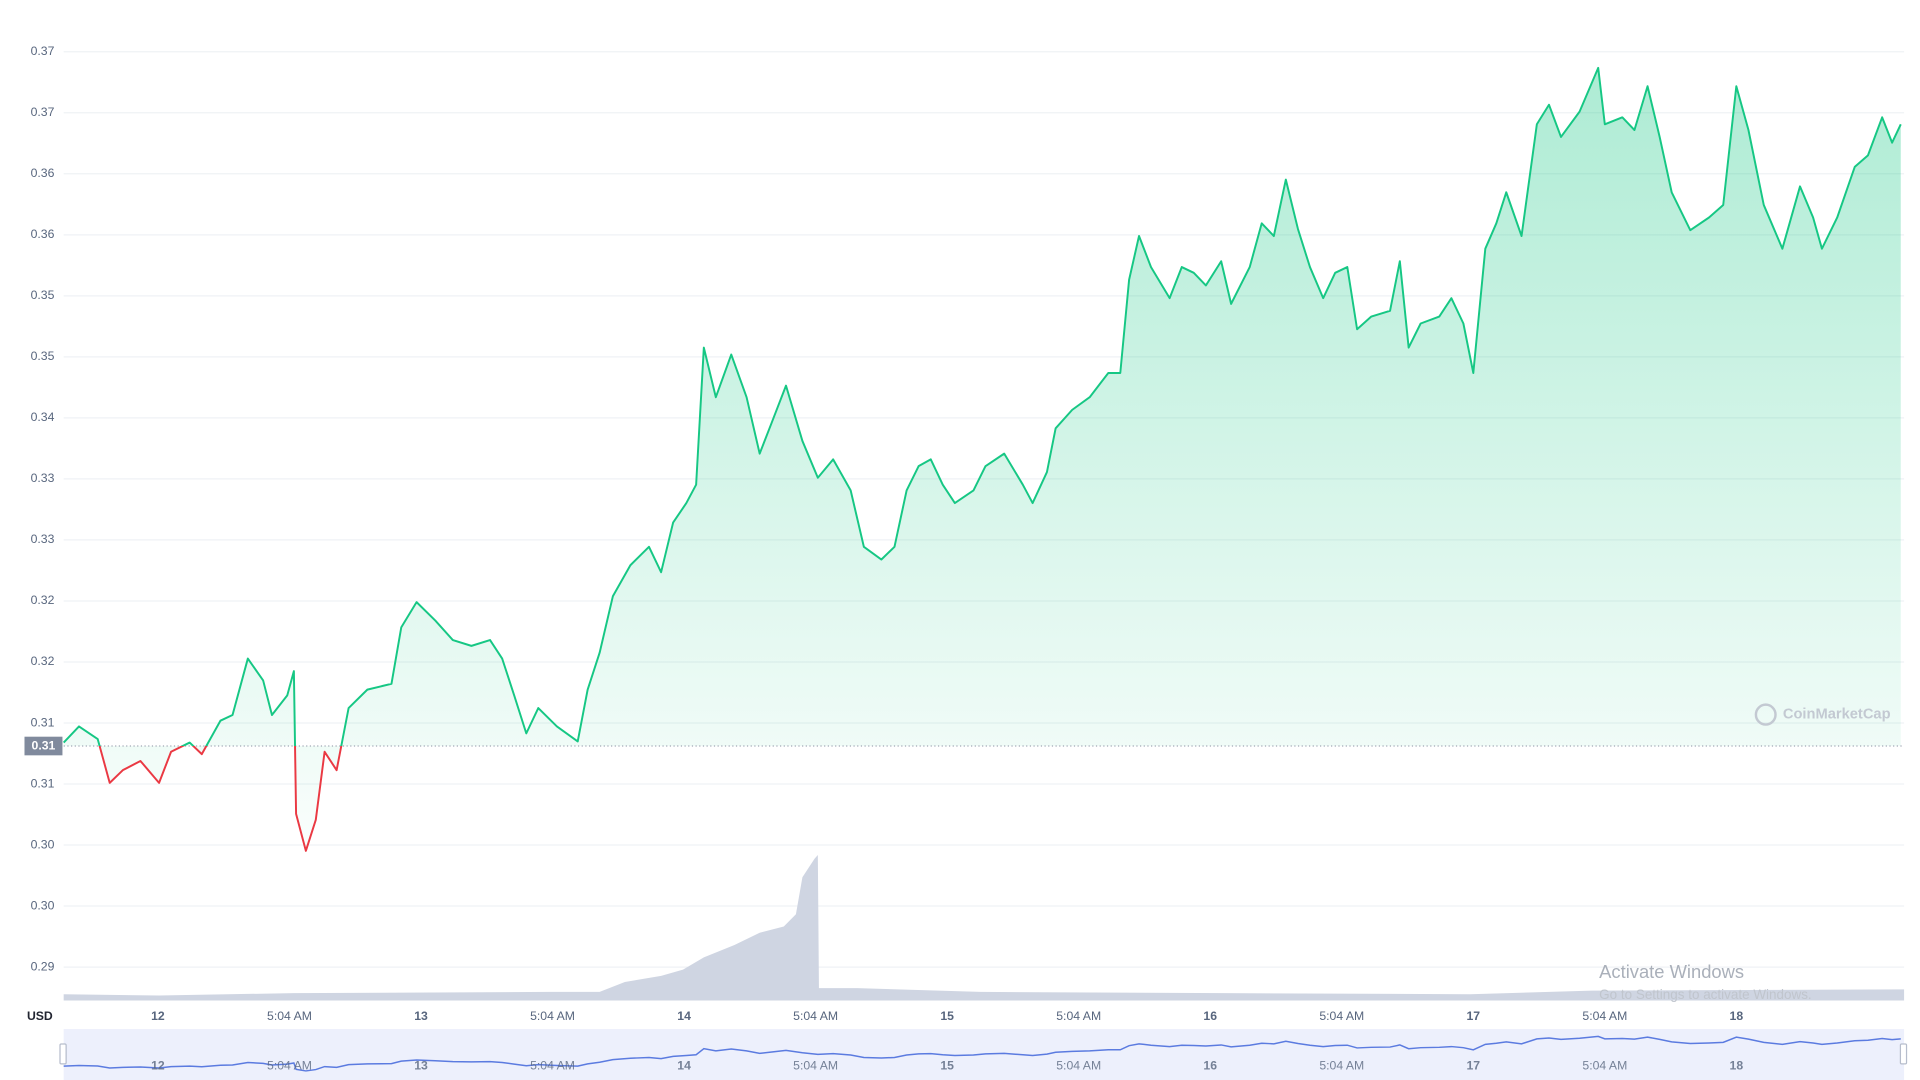  I want to click on x-tick-label: 16, so click(1210, 1016).